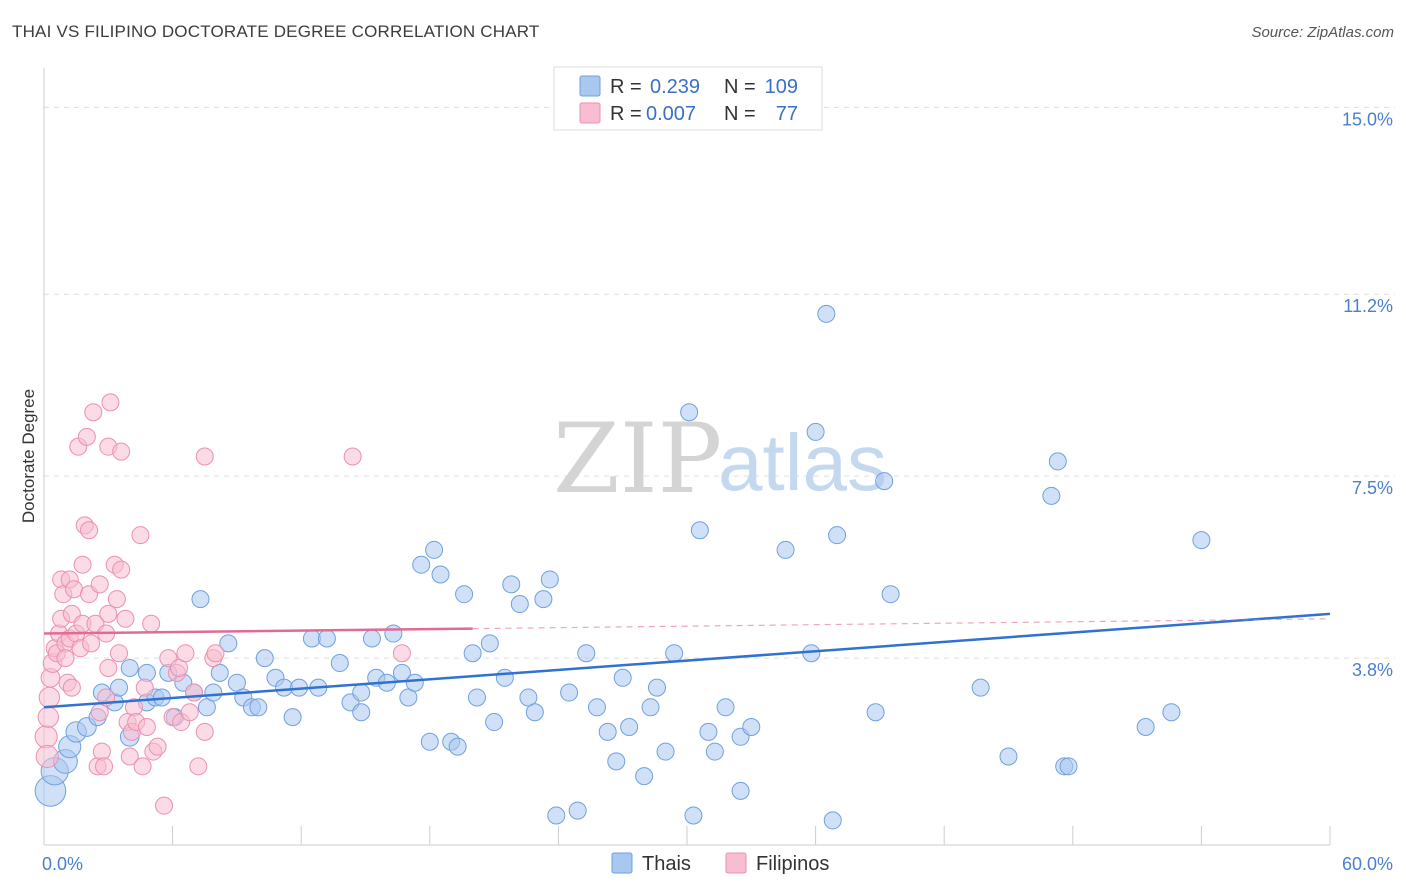  What do you see at coordinates (787, 114) in the screenshot?
I see `legend-n-value: 77` at bounding box center [787, 114].